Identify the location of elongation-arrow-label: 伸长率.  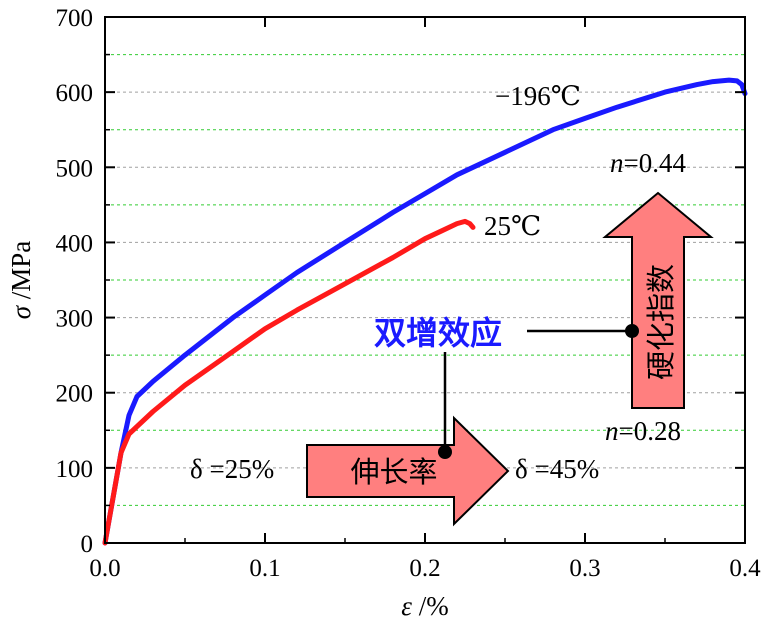
(393, 472).